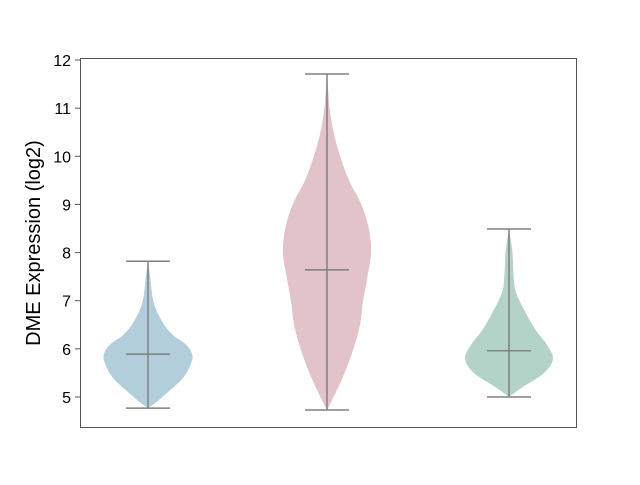 This screenshot has width=640, height=485. What do you see at coordinates (62, 157) in the screenshot?
I see `y-tick-label: 10` at bounding box center [62, 157].